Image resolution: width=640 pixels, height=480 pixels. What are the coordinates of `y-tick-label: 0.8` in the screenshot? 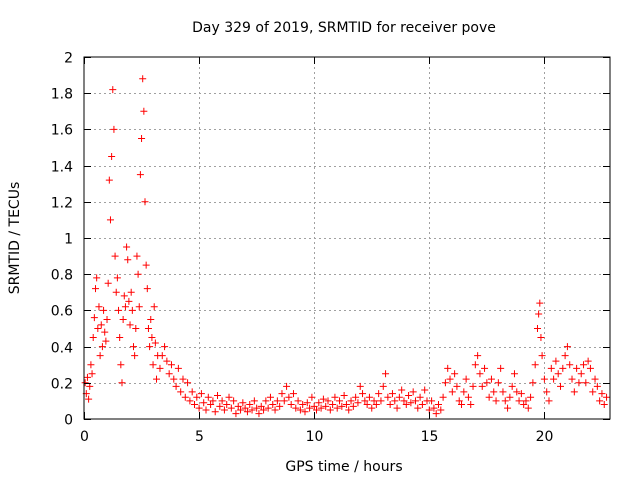 It's located at (62, 276).